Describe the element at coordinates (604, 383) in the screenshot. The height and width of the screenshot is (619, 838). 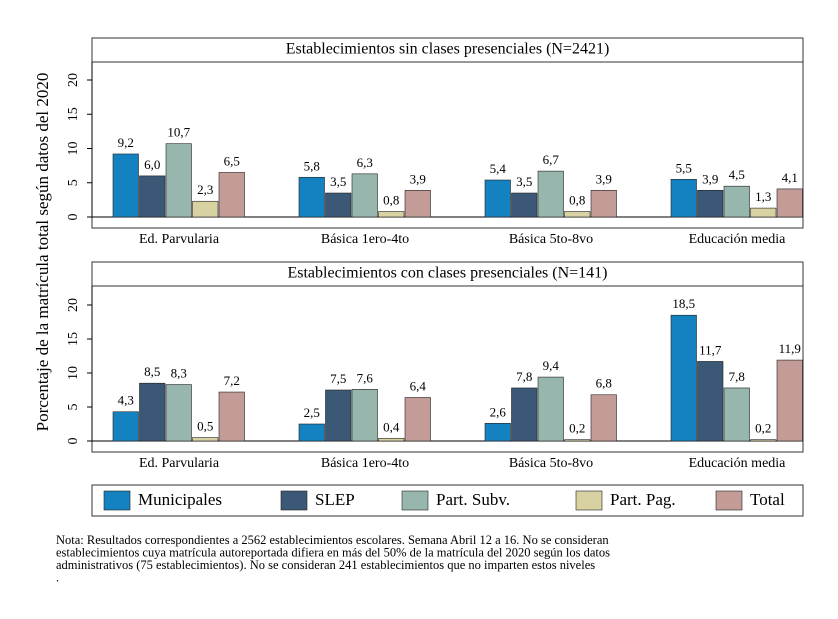
I see `value-label: 6,8` at that location.